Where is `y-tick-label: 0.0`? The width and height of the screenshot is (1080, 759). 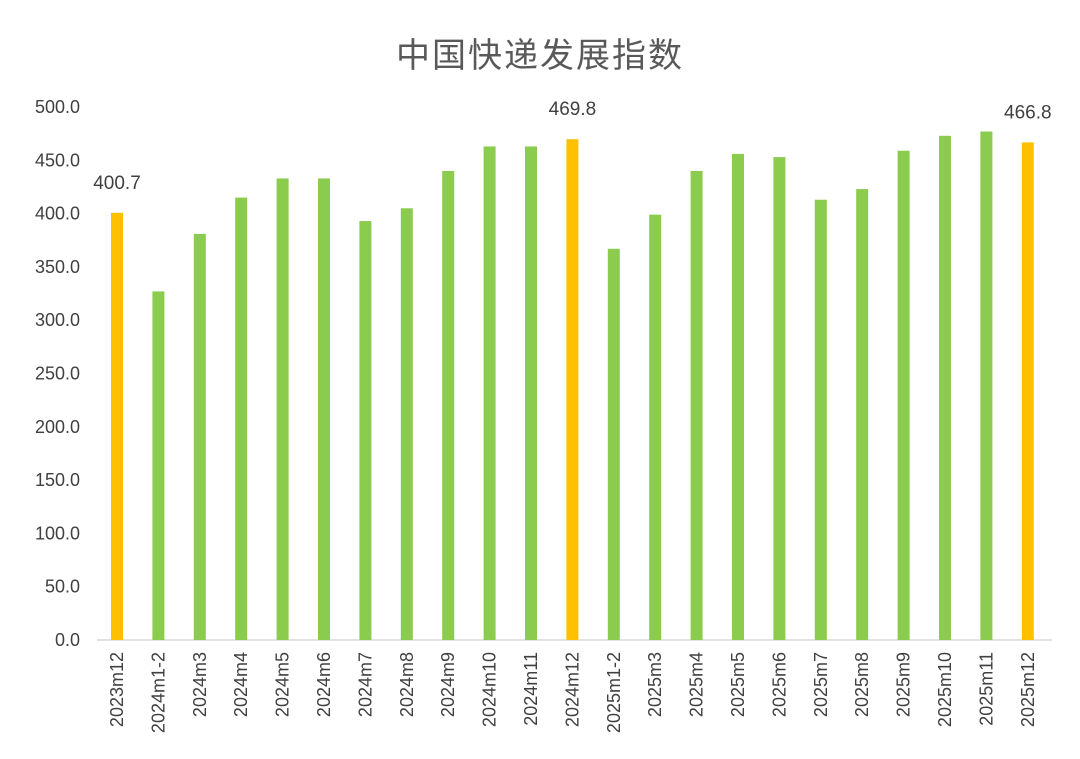
y-tick-label: 0.0 is located at coordinates (67, 640).